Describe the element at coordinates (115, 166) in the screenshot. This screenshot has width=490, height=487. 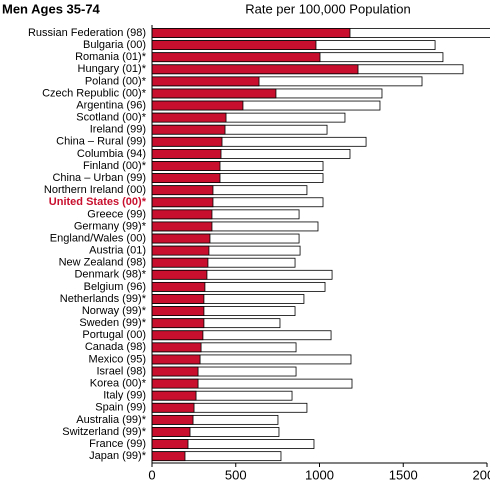
I see `y-tick-label: Finland (00)*` at that location.